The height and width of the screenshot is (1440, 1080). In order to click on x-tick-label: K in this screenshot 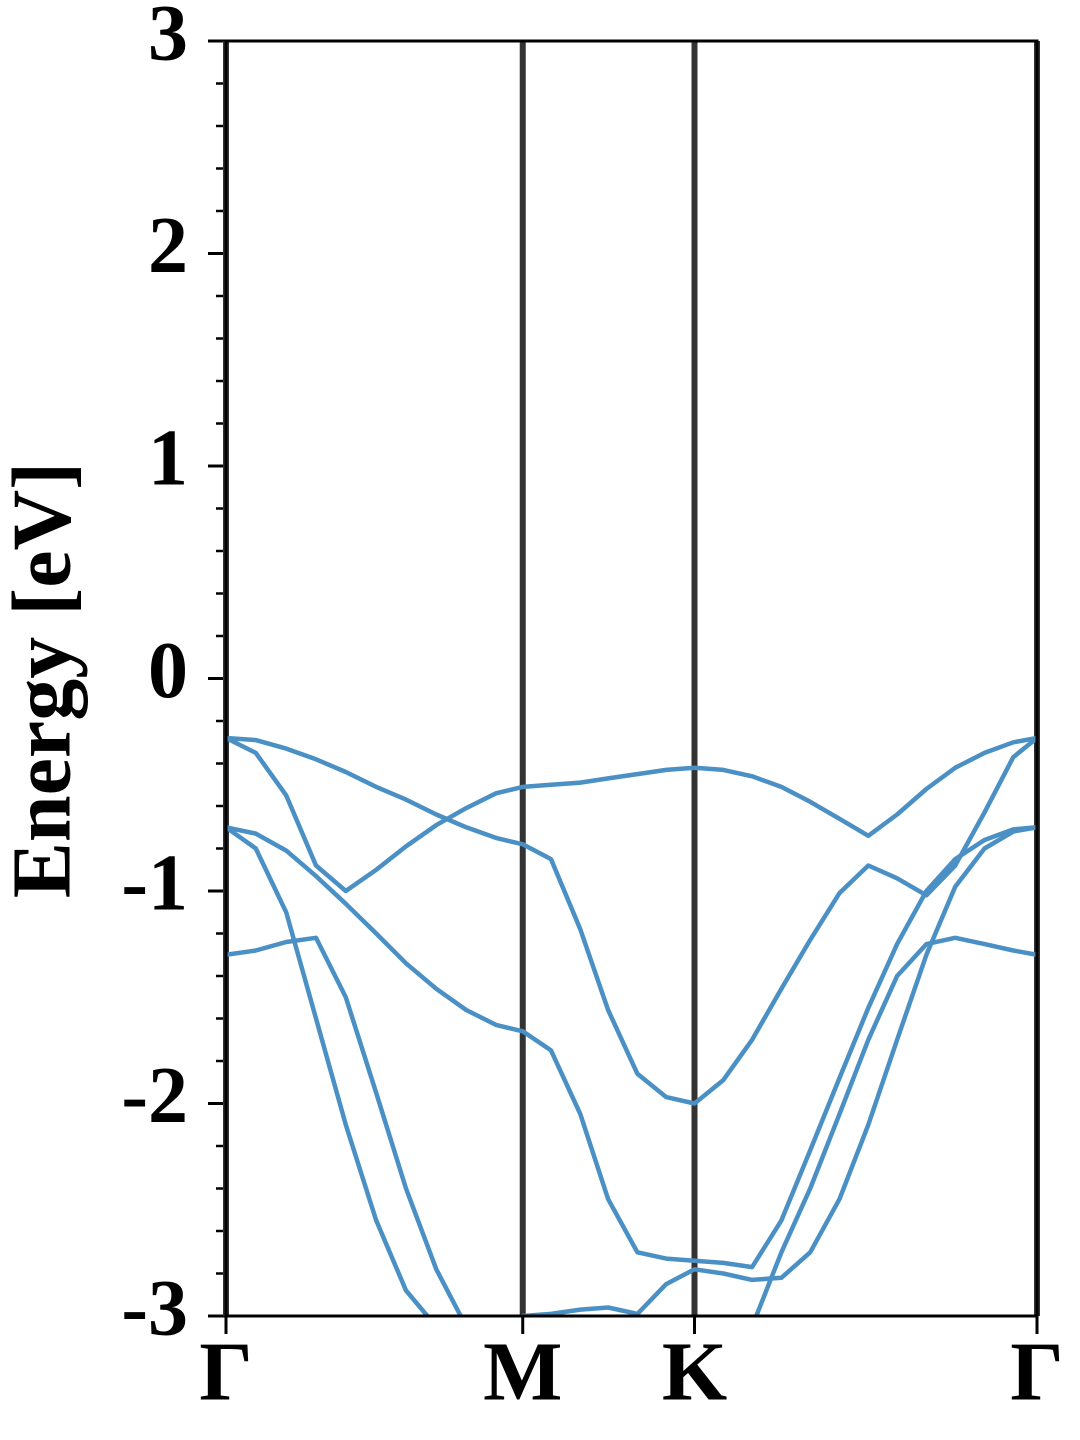, I will do `click(694, 1371)`.